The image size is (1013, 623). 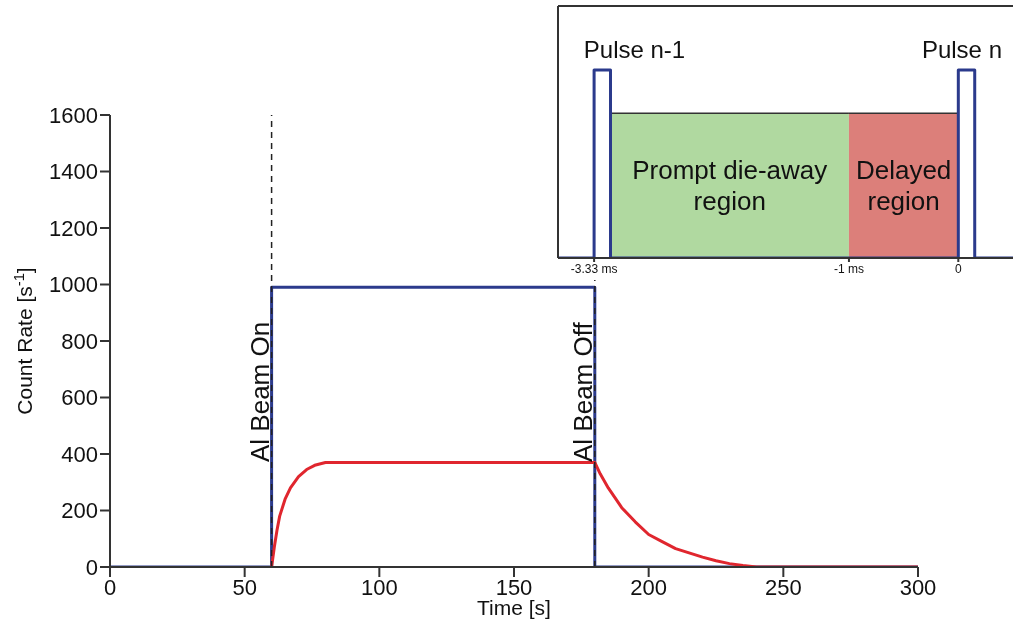 What do you see at coordinates (582, 391) in the screenshot?
I see `ref-line-label: Al Beam Off` at bounding box center [582, 391].